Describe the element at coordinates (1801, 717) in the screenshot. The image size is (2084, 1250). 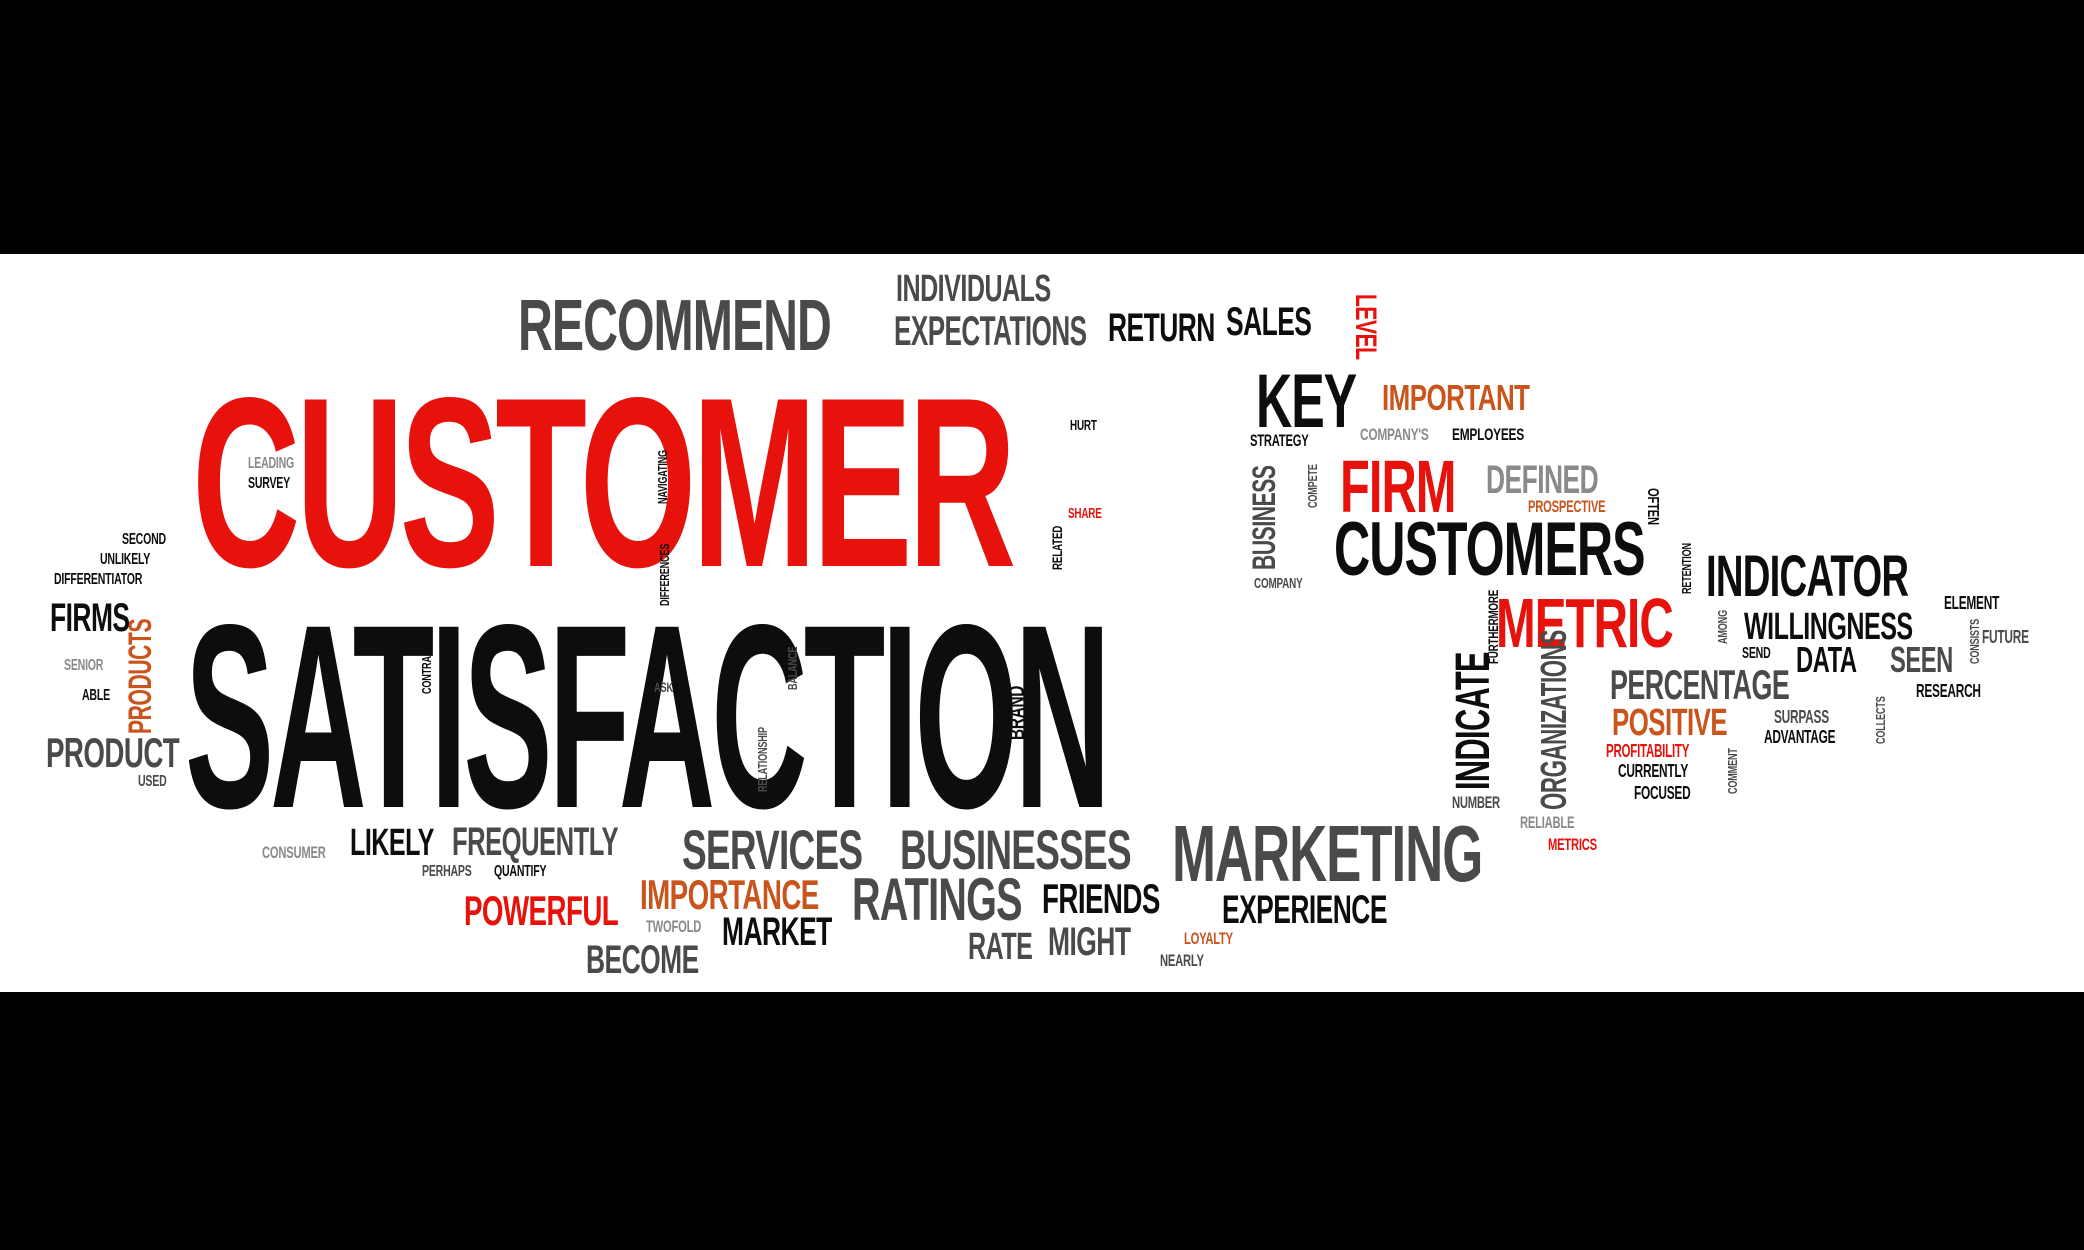
I see `word-surpass: SURPASS` at that location.